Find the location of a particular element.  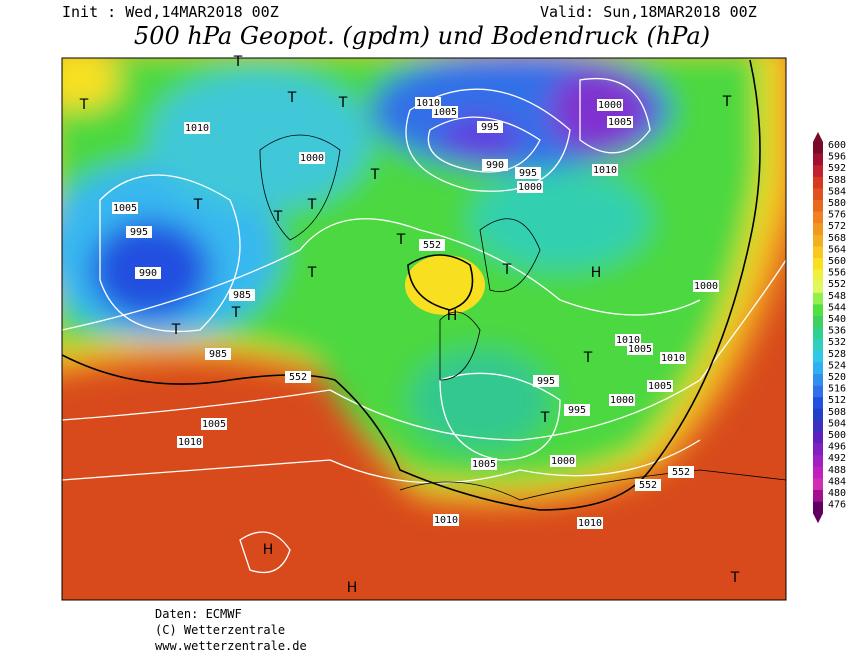

colorbar-label: 600 is located at coordinates (837, 145).